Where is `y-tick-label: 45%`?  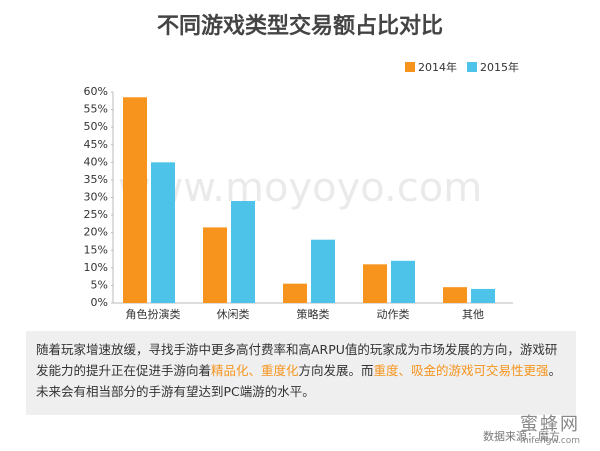 y-tick-label: 45% is located at coordinates (96, 144).